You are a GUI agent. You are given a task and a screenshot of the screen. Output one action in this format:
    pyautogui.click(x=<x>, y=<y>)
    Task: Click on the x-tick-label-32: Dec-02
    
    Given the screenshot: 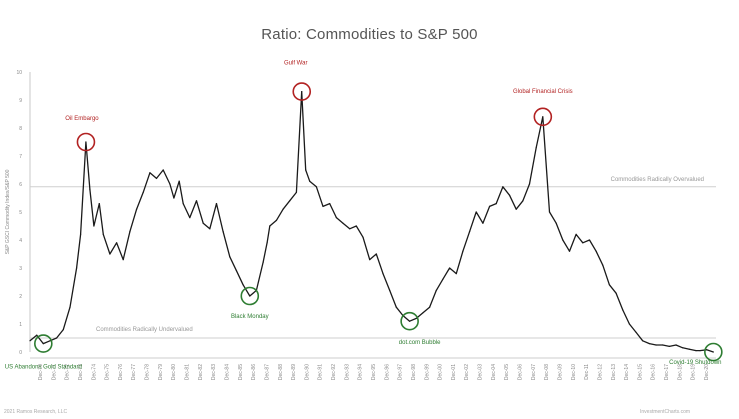 What is the action you would take?
    pyautogui.click(x=467, y=372)
    